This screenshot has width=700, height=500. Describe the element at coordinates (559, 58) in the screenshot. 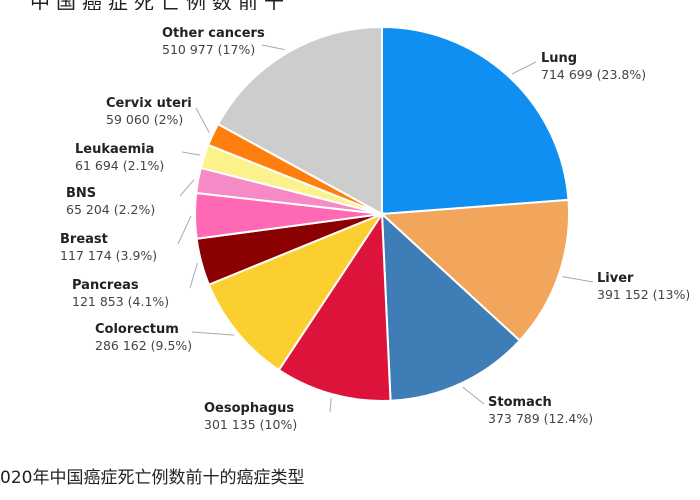

I see `label-name-lung: Lung` at that location.